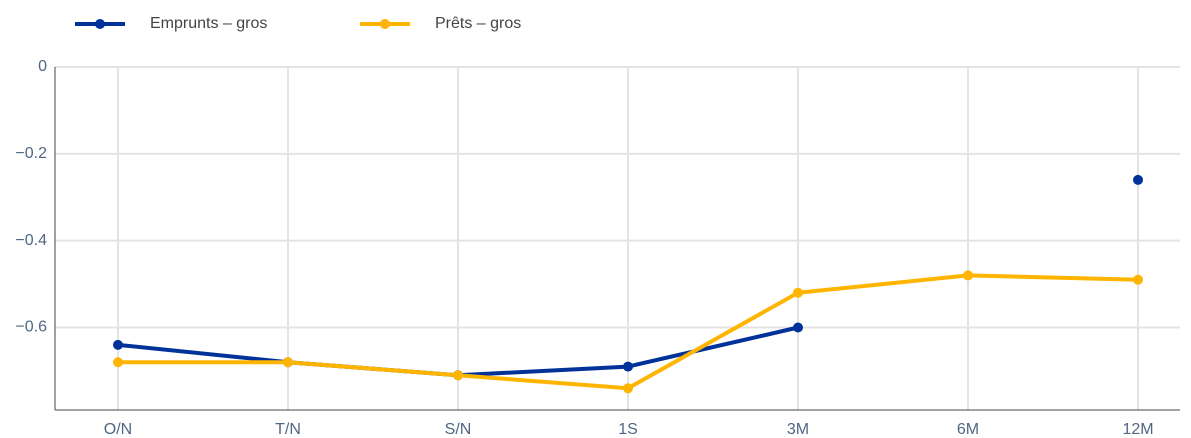 The image size is (1191, 438). Describe the element at coordinates (31, 327) in the screenshot. I see `y-tick-label: −0.6` at that location.